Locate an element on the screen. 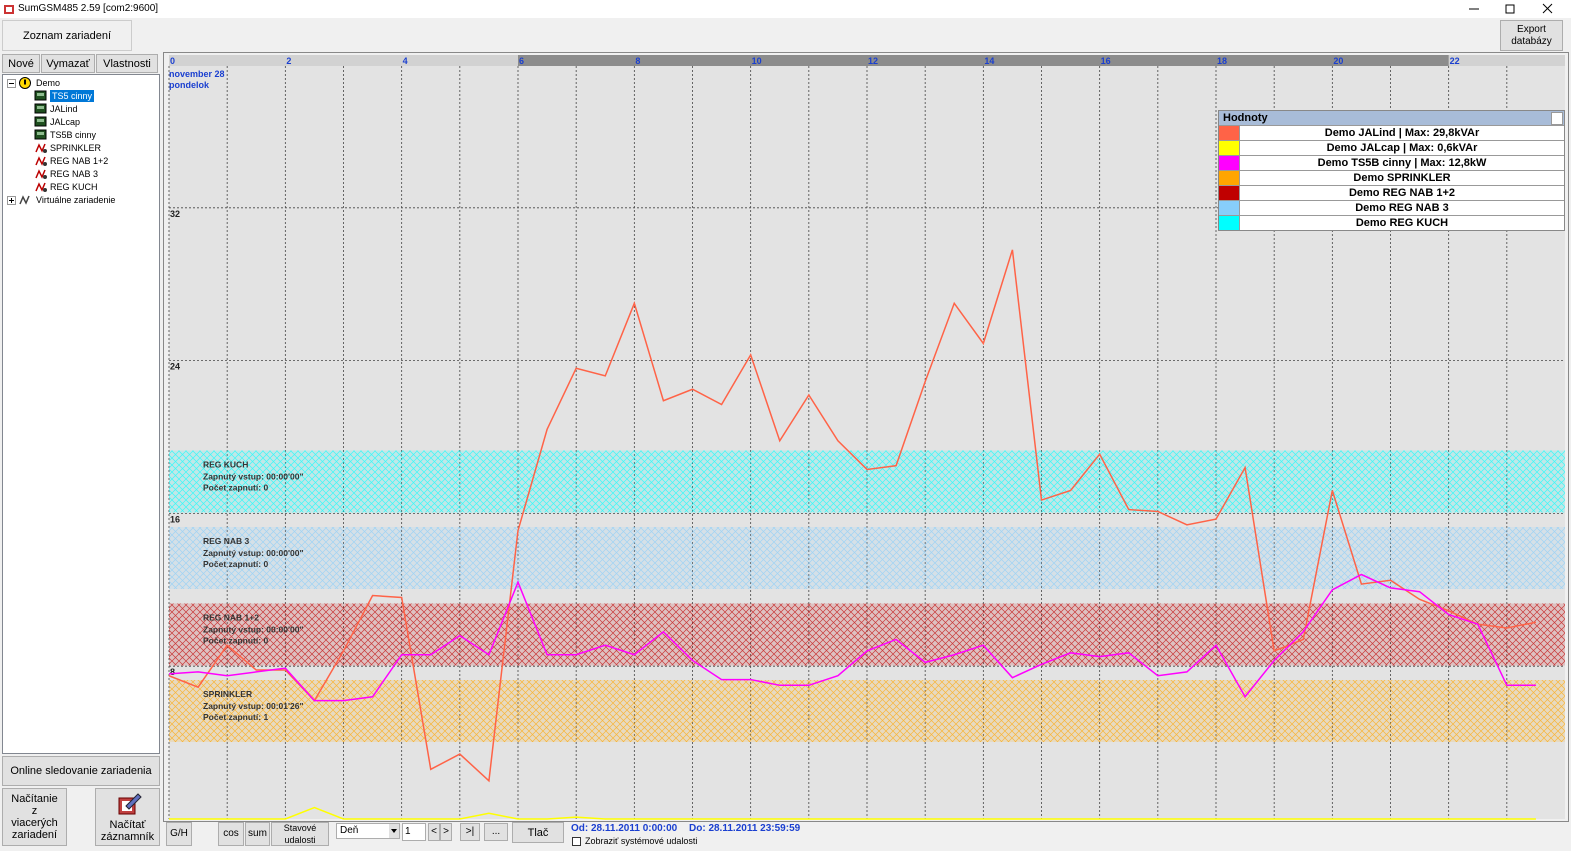  header-band is located at coordinates (983, 60).